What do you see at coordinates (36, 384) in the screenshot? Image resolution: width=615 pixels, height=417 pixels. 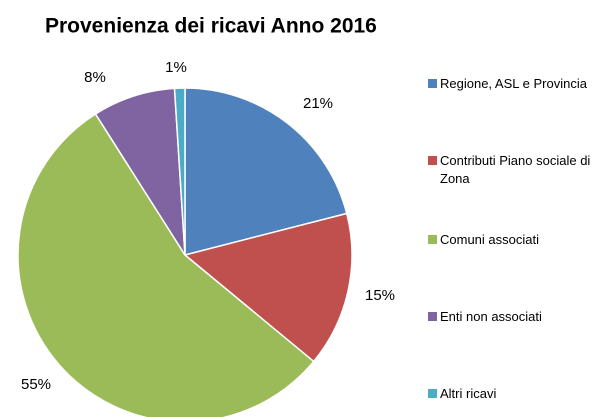 I see `data-label: 55%` at bounding box center [36, 384].